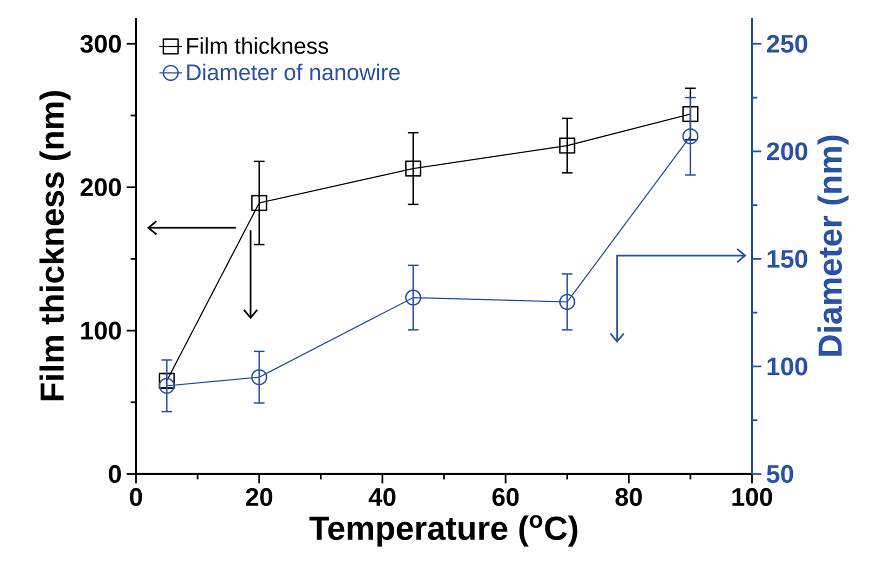  Describe the element at coordinates (259, 497) in the screenshot. I see `x-tick-label: 20` at that location.